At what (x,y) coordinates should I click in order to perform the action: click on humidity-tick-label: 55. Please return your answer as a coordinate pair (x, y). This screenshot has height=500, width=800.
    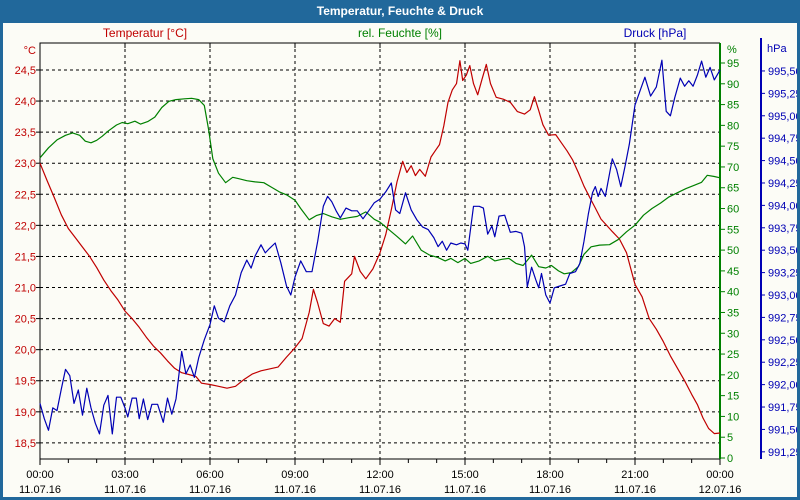
    Looking at the image, I should click on (733, 230).